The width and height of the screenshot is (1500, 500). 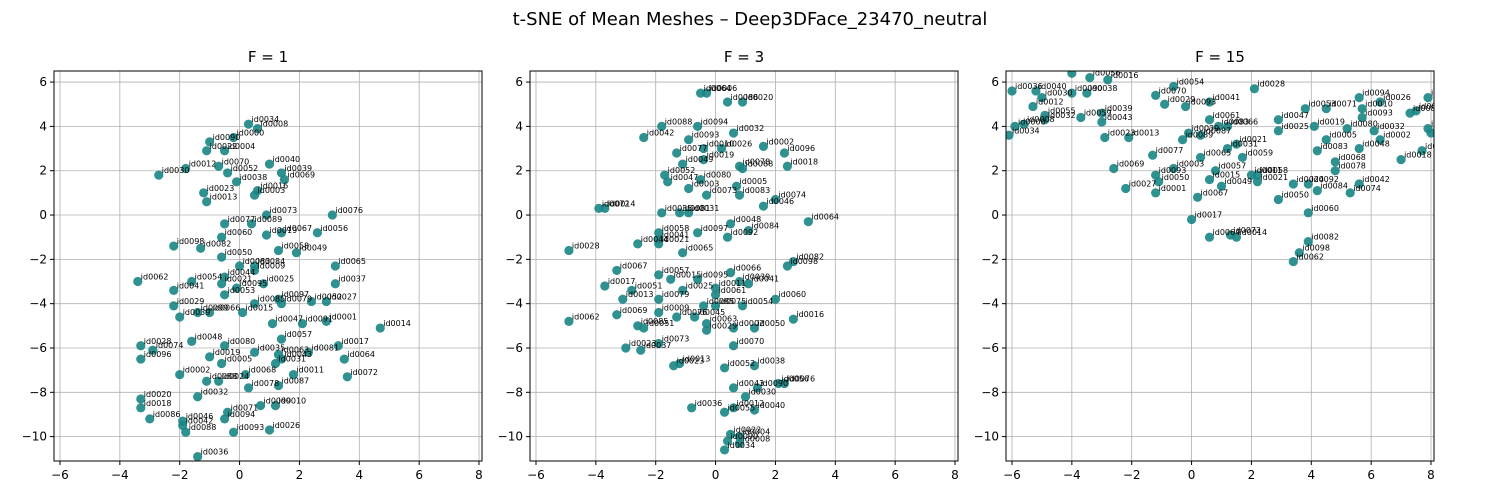 What do you see at coordinates (757, 438) in the screenshot?
I see `point-label: id0008` at bounding box center [757, 438].